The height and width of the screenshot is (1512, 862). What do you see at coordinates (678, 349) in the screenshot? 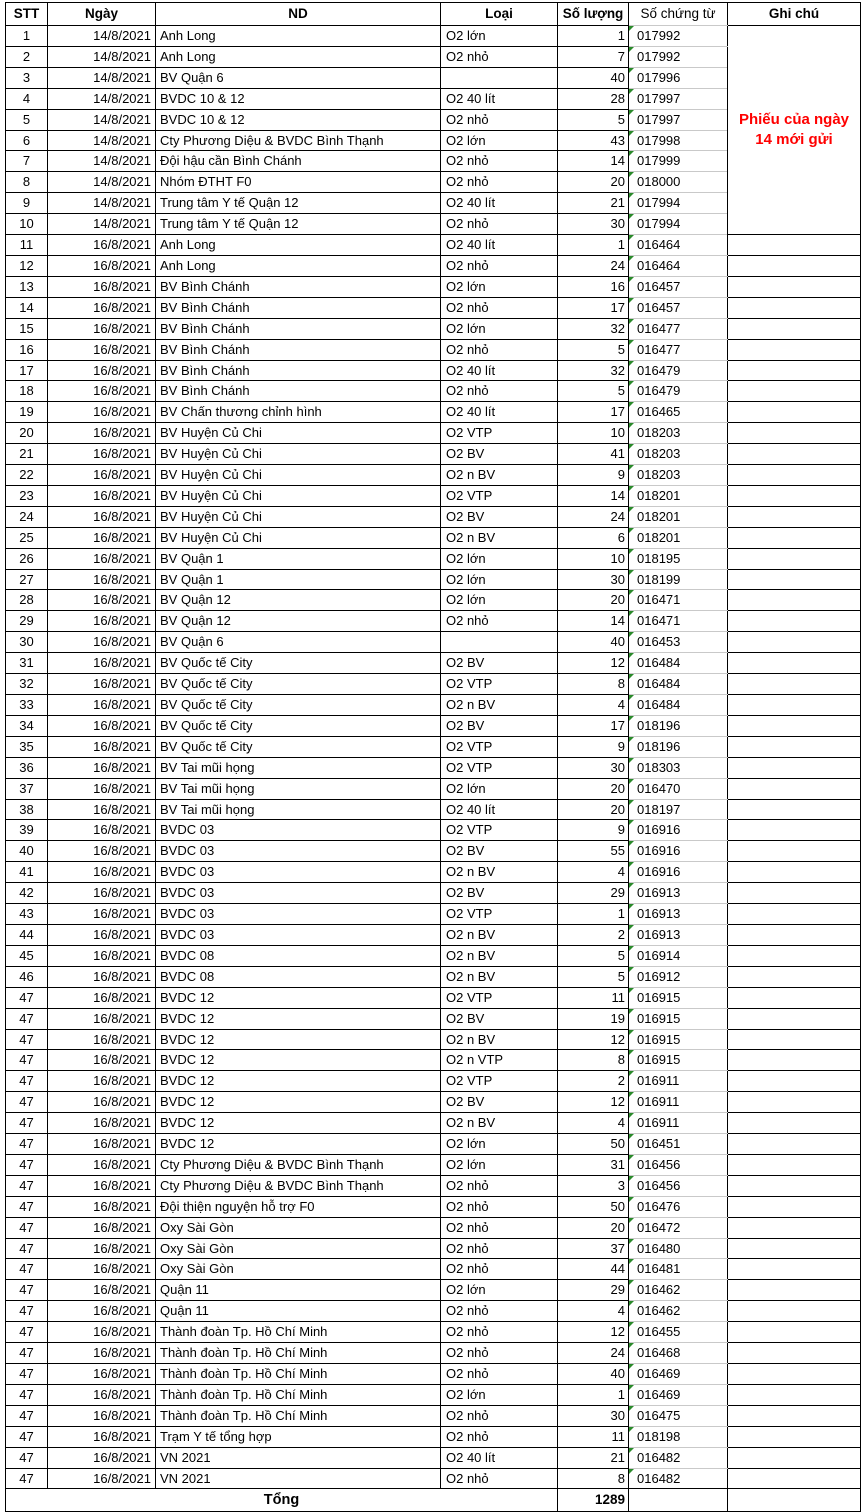
I see `cell-so-chung-tu: 016477` at bounding box center [678, 349].